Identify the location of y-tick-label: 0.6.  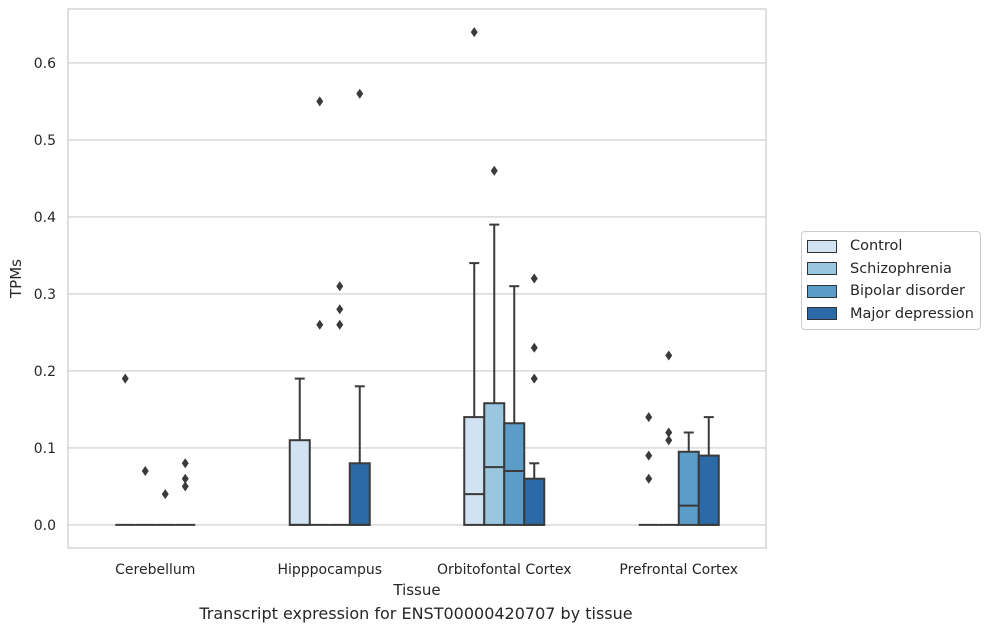
(45, 64).